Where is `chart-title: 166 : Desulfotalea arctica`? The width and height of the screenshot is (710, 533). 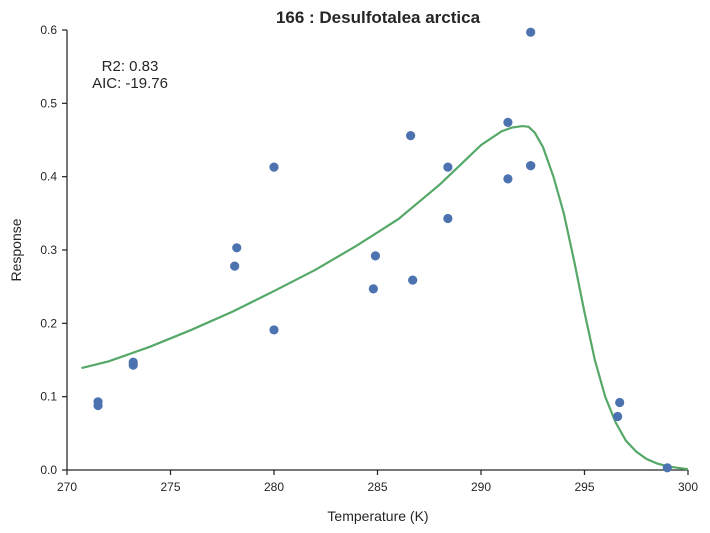
chart-title: 166 : Desulfotalea arctica is located at coordinates (378, 17).